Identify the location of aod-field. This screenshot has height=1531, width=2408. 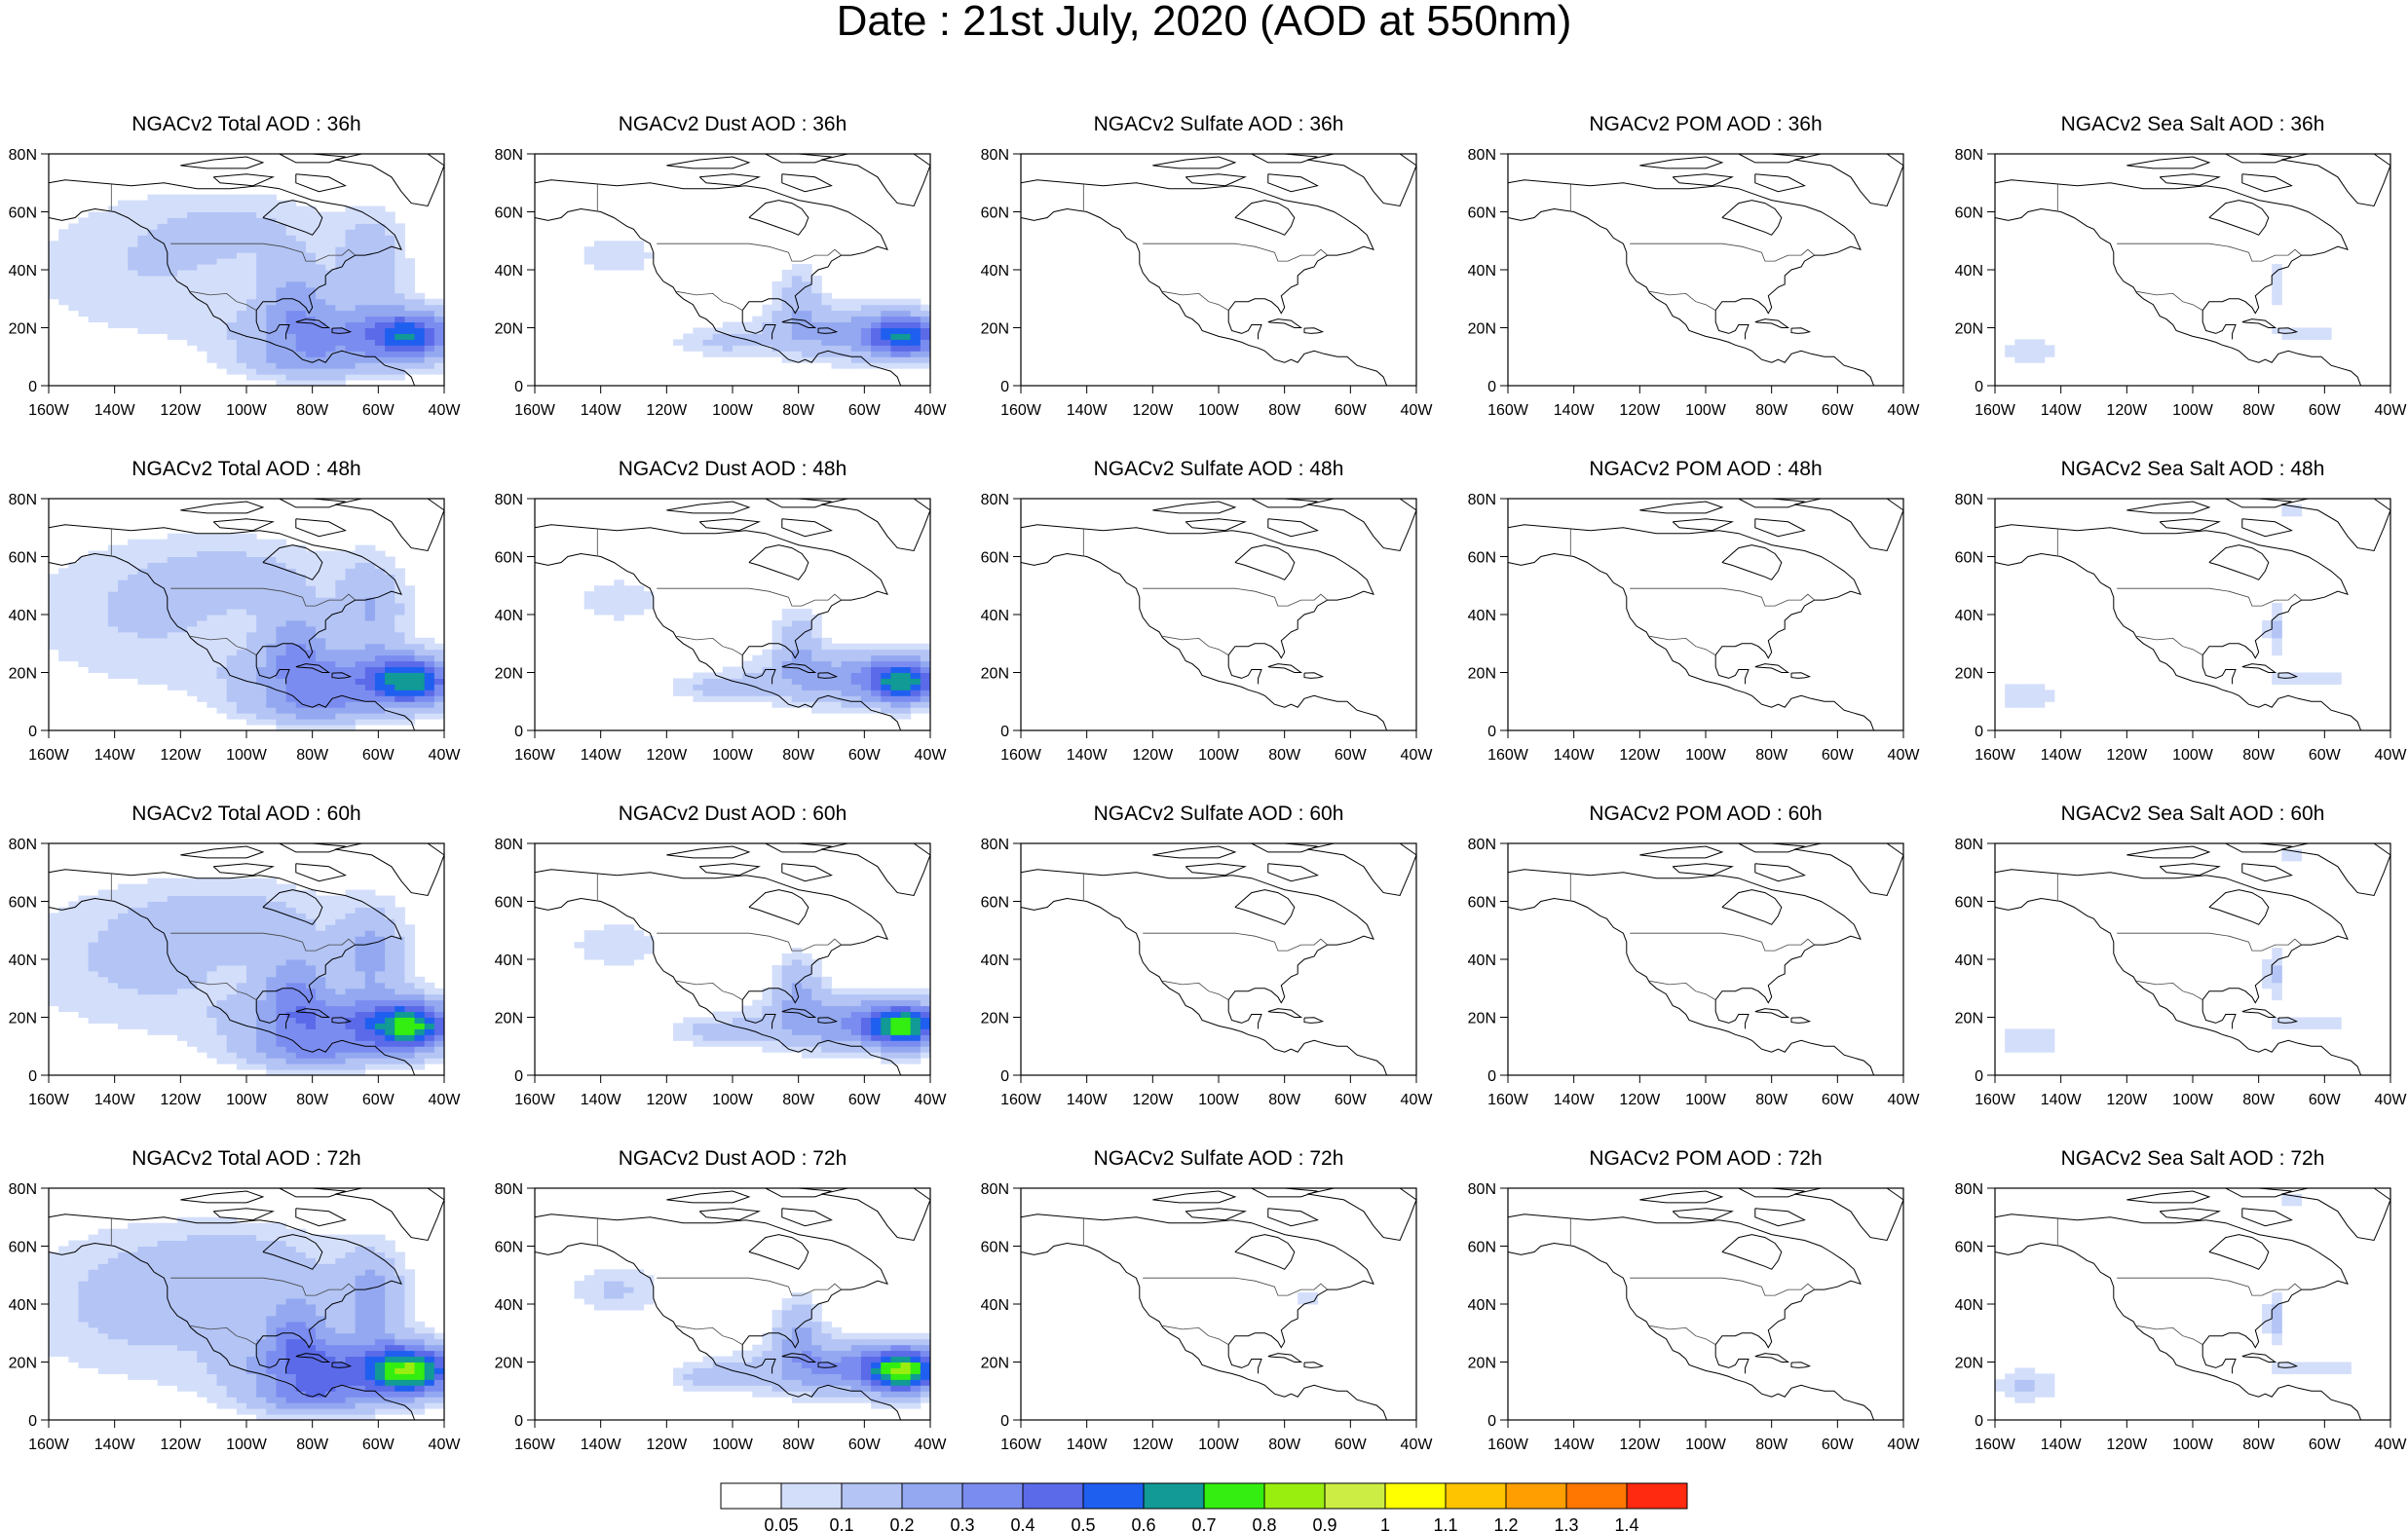
(247, 632).